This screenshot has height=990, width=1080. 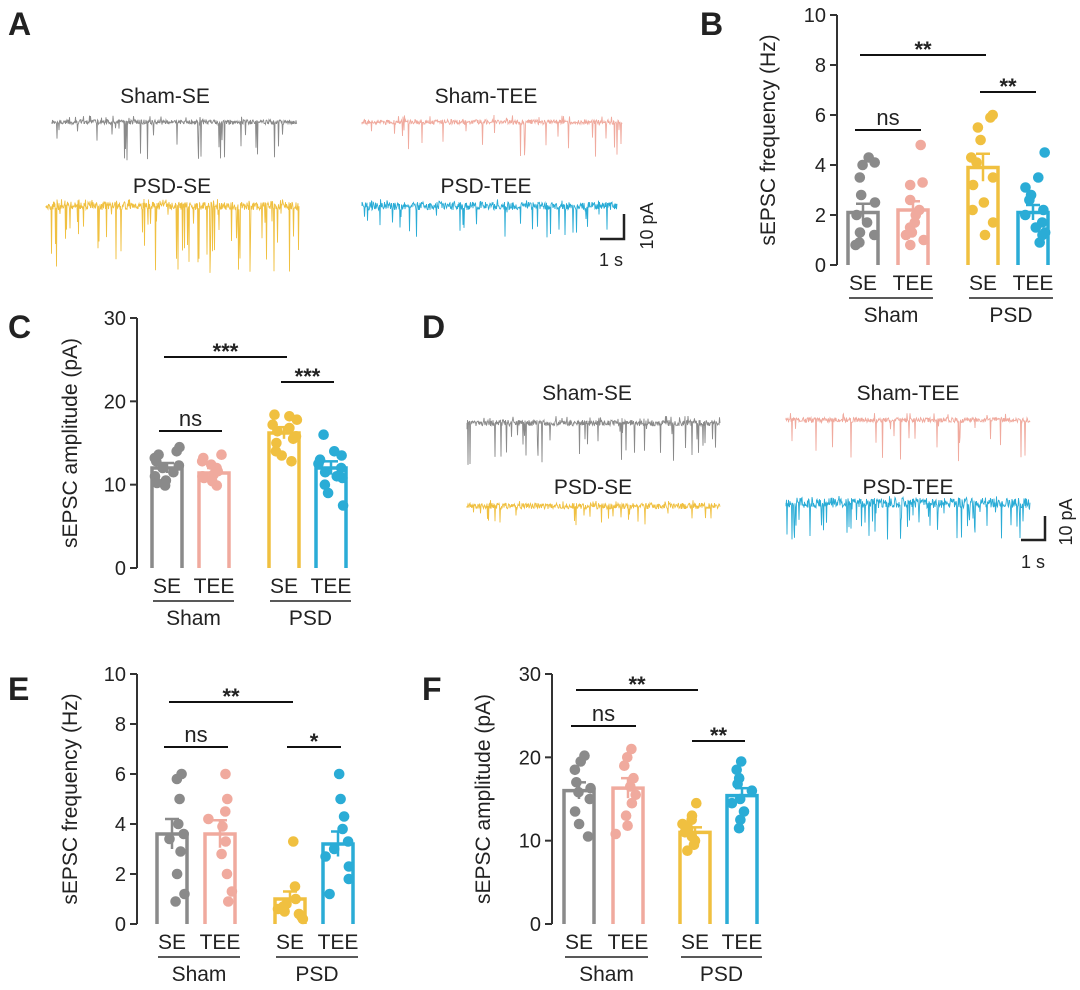 I want to click on trace-label-sham-tee-d: Sham-TEE, so click(x=908, y=393).